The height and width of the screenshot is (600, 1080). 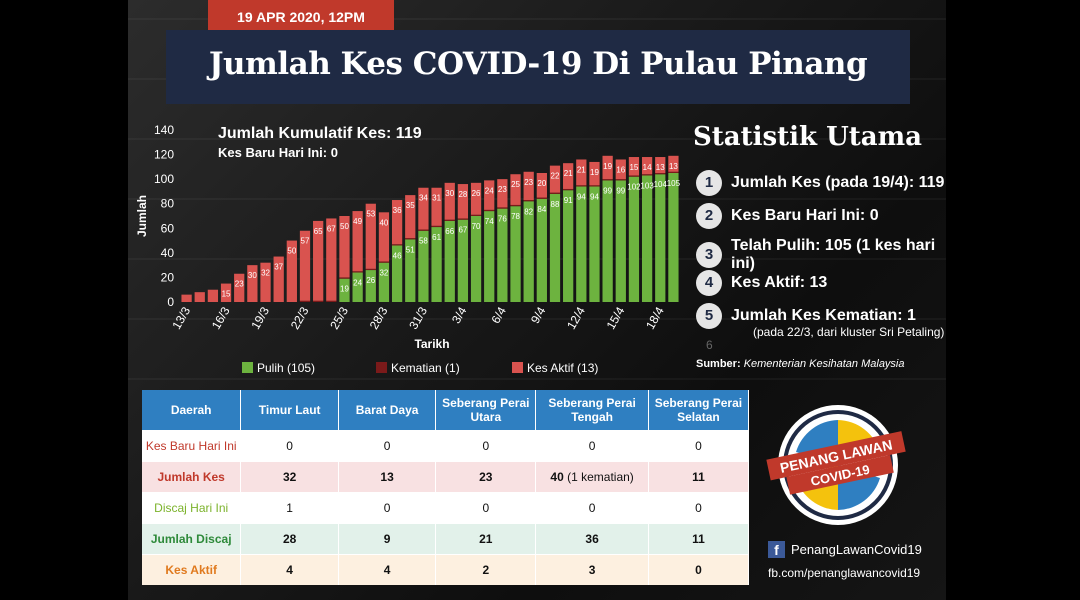 What do you see at coordinates (476, 226) in the screenshot?
I see `bar-label-recovered: 70` at bounding box center [476, 226].